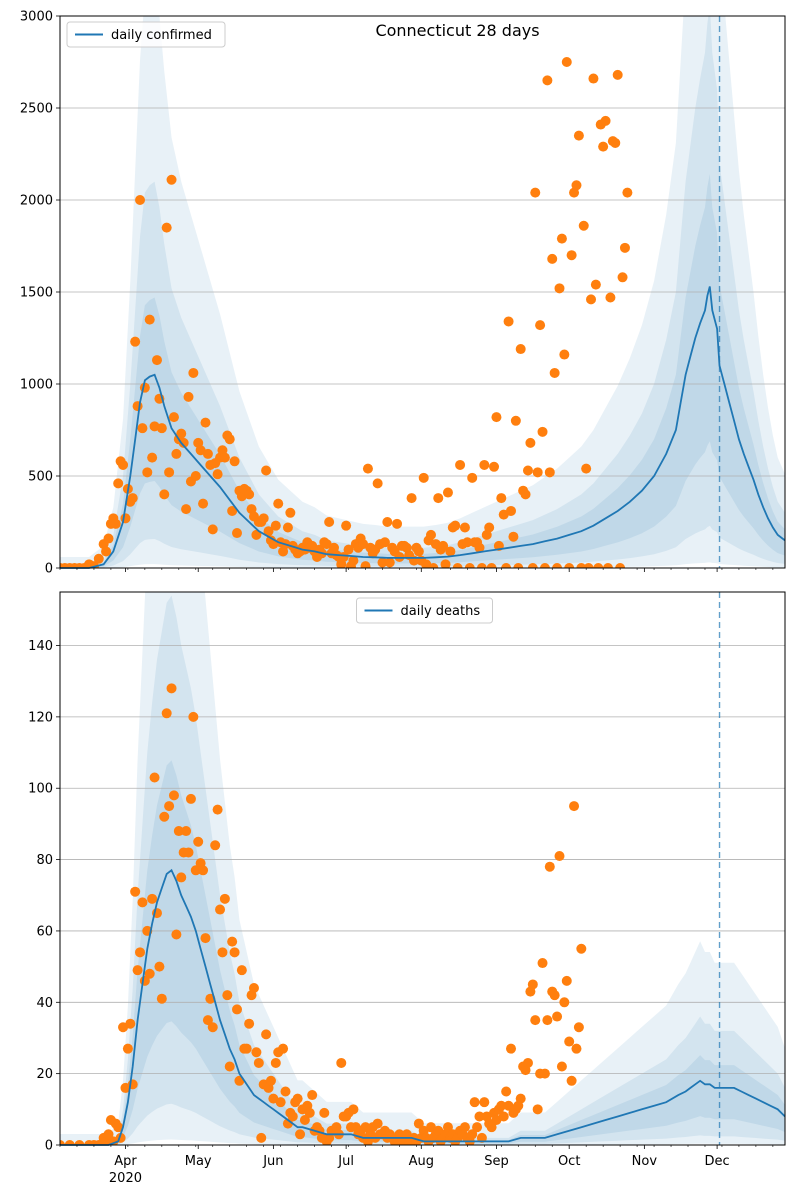 The image size is (800, 1200). Describe the element at coordinates (36, 385) in the screenshot. I see `top-ytick-label: 1000` at that location.